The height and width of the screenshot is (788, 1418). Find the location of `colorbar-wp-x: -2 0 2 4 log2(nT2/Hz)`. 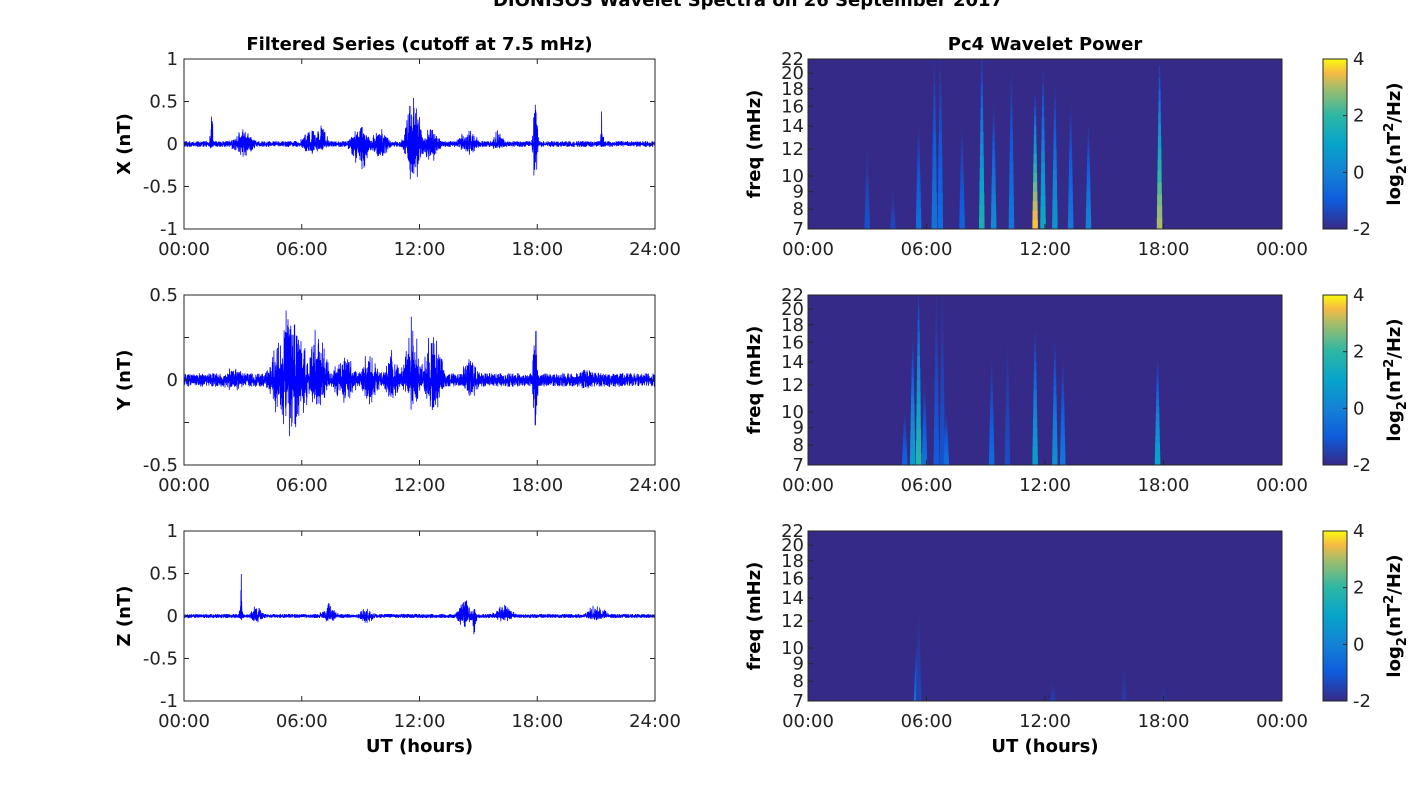

colorbar-wp-x: -2 0 2 4 log2(nT2/Hz) is located at coordinates (1366, 144).